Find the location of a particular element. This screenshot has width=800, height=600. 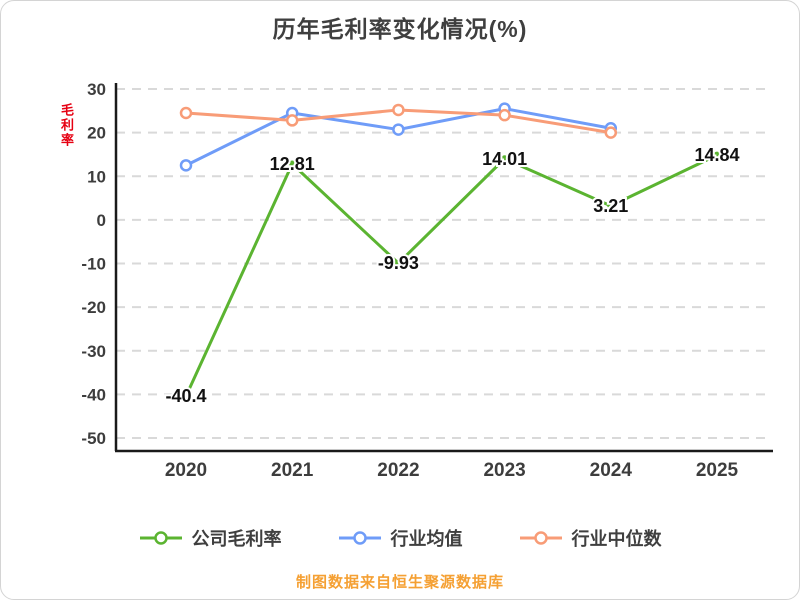

x-tick-label: 2022 is located at coordinates (398, 470).